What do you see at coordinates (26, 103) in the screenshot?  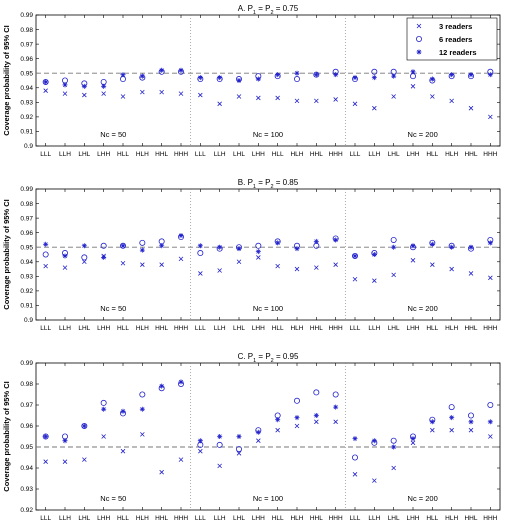 I see `y-tick-label: 0.93` at bounding box center [26, 103].